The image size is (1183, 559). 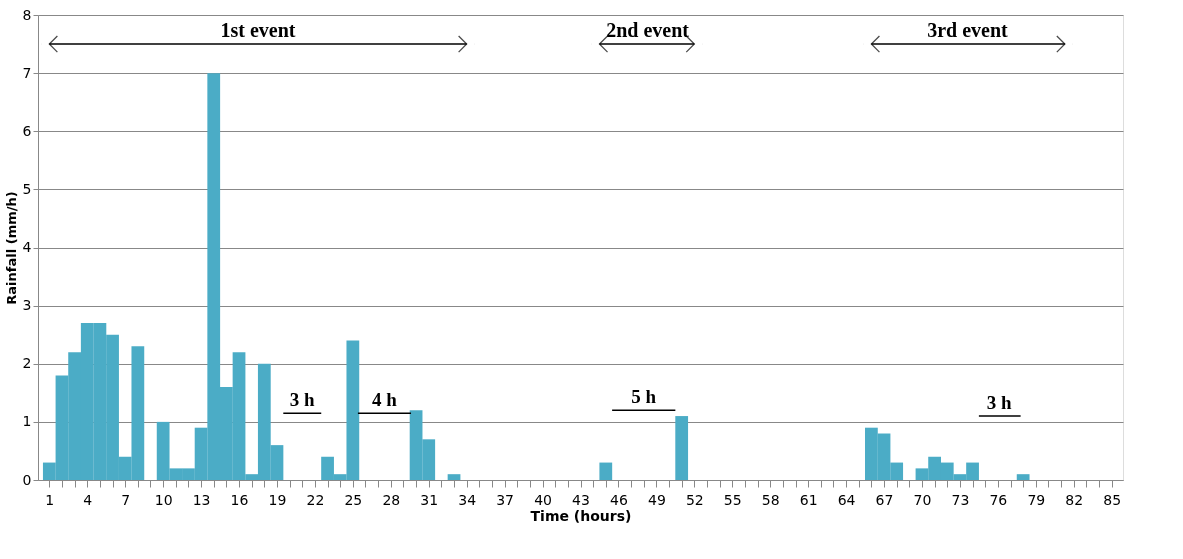 What do you see at coordinates (648, 30) in the screenshot?
I see `annotation: 2nd event` at bounding box center [648, 30].